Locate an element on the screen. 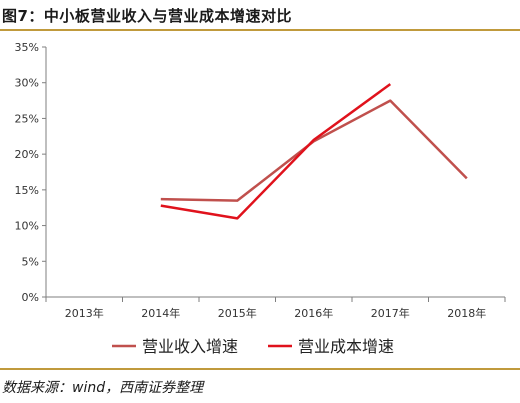  y-tick-label: 15% is located at coordinates (27, 190).